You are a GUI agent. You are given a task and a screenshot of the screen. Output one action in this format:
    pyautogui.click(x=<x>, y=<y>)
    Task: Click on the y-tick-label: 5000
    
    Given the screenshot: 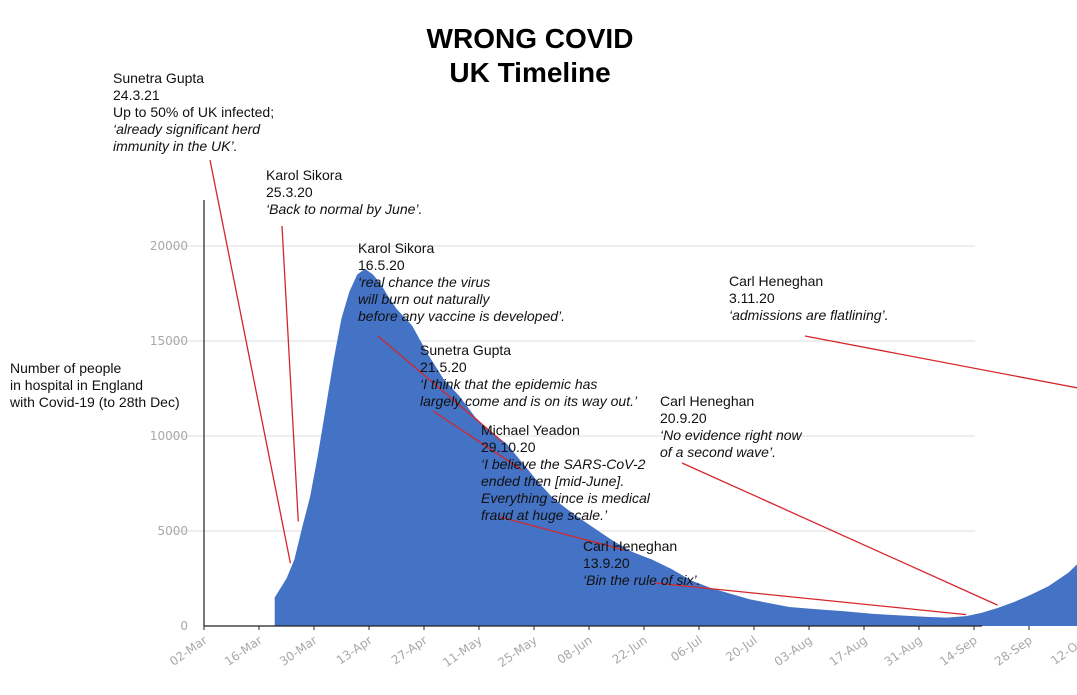 What is the action you would take?
    pyautogui.click(x=172, y=531)
    